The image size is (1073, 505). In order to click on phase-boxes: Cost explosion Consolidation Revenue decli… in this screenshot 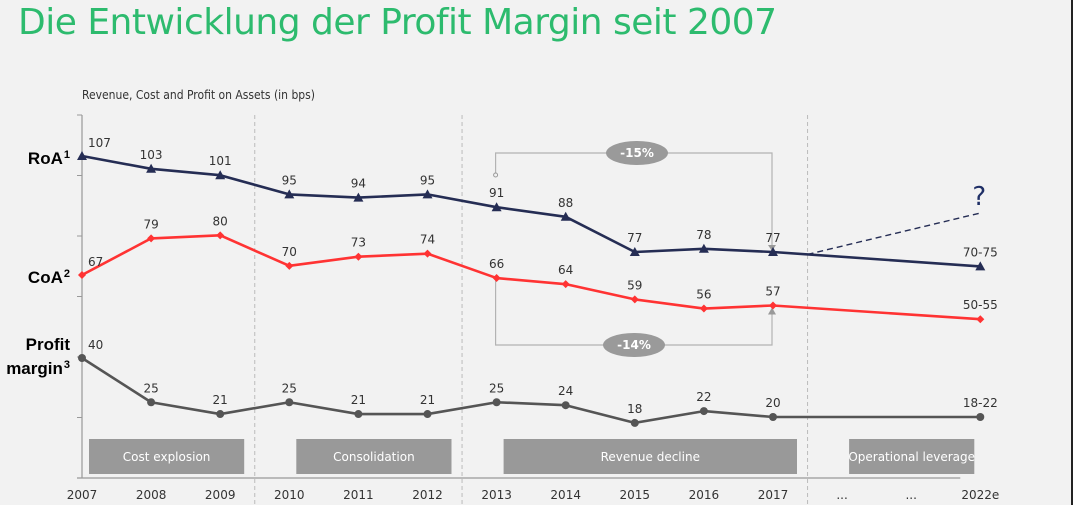, I will do `click(532, 456)`.